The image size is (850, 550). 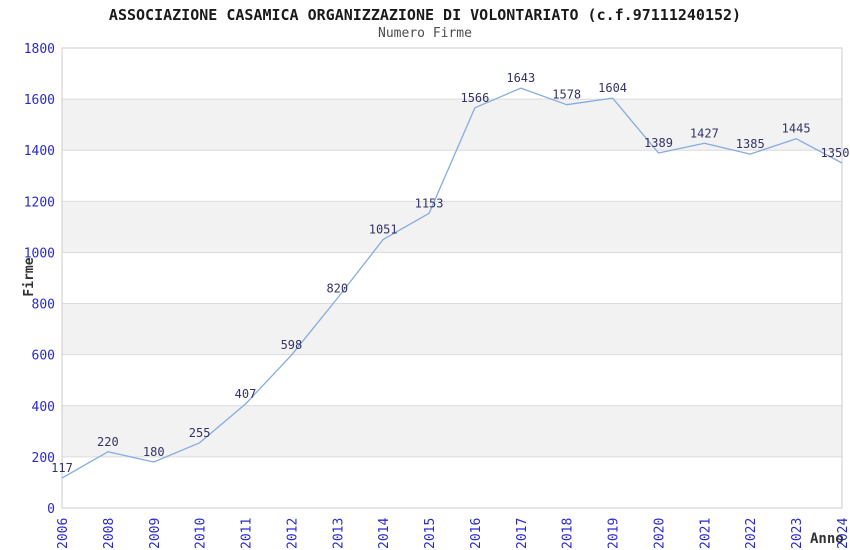 I want to click on point-label: 1427, so click(x=704, y=133).